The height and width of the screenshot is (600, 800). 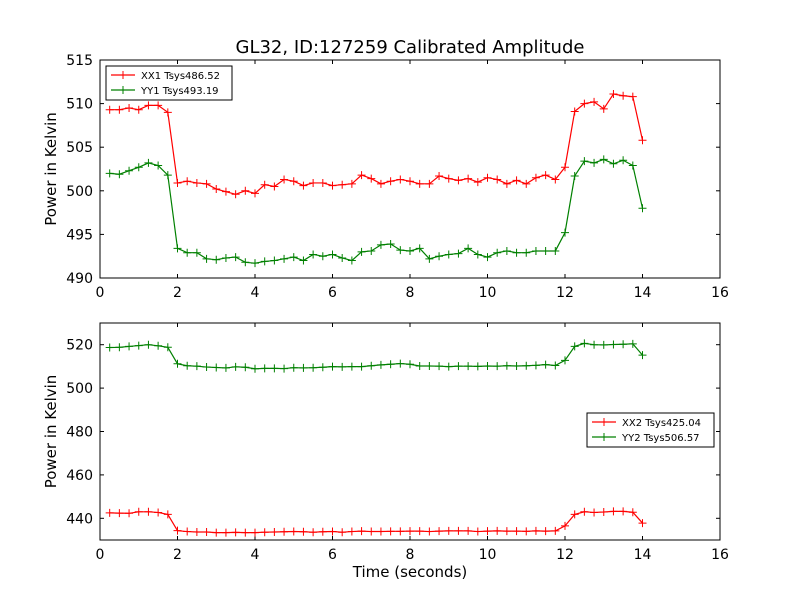 What do you see at coordinates (565, 555) in the screenshot?
I see `x-tick-label: 12` at bounding box center [565, 555].